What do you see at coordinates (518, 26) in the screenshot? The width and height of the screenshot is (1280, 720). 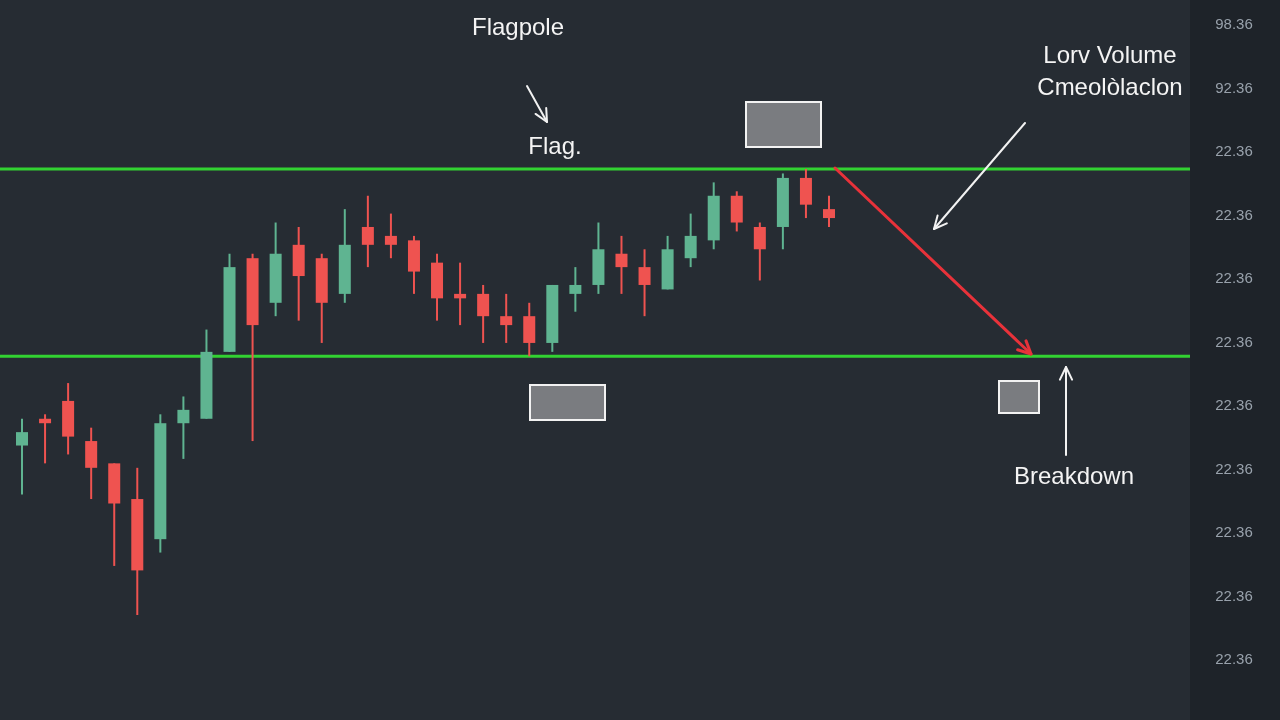 I see `text: Flagpole` at bounding box center [518, 26].